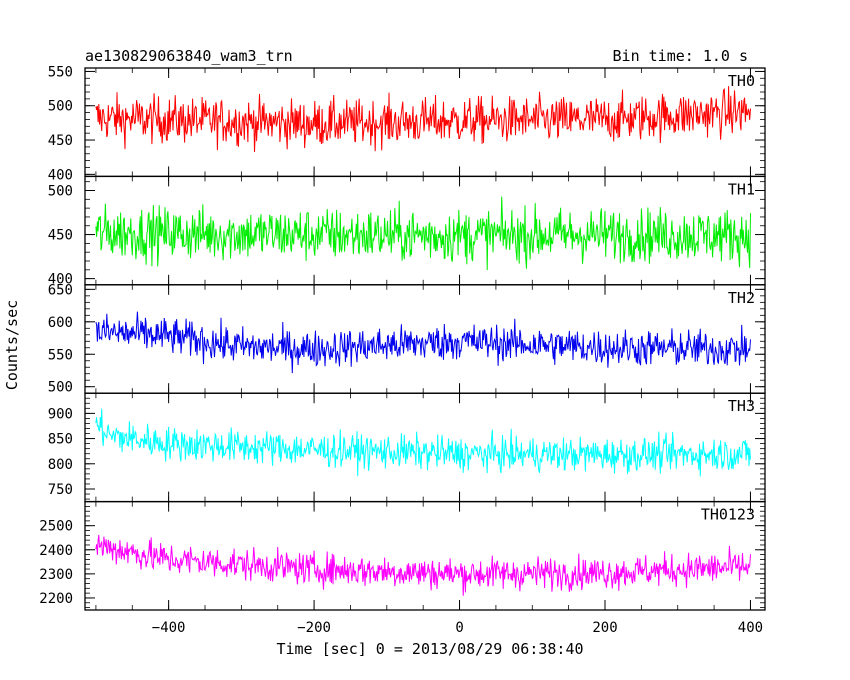 This screenshot has width=850, height=680. What do you see at coordinates (56, 575) in the screenshot?
I see `y-tick-label: 2300` at bounding box center [56, 575].